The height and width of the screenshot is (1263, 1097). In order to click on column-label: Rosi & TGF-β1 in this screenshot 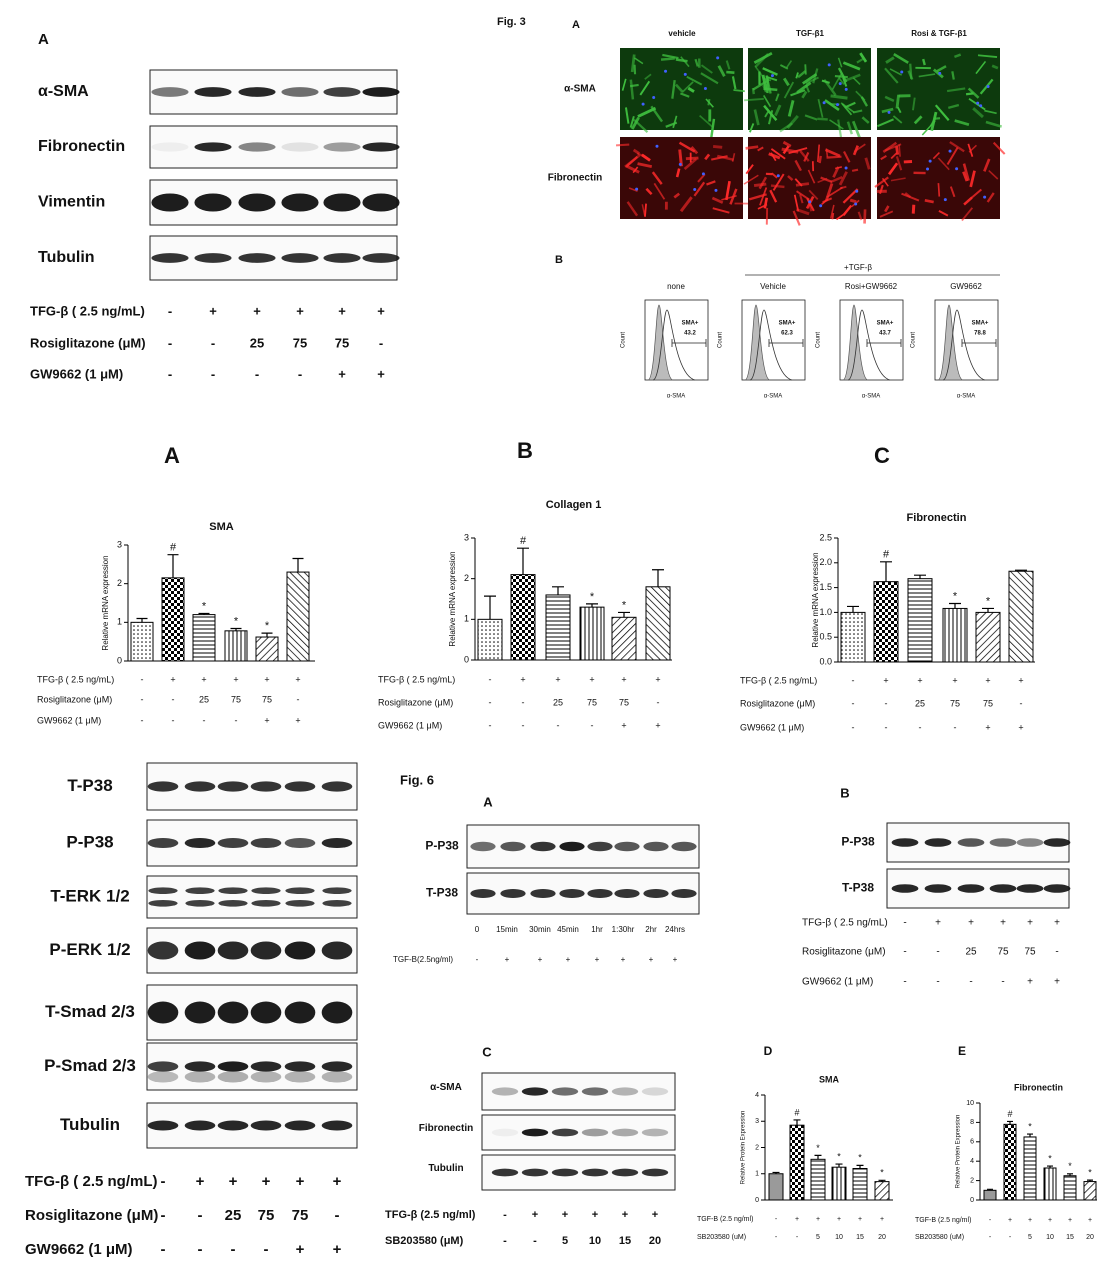, I will do `click(939, 33)`.